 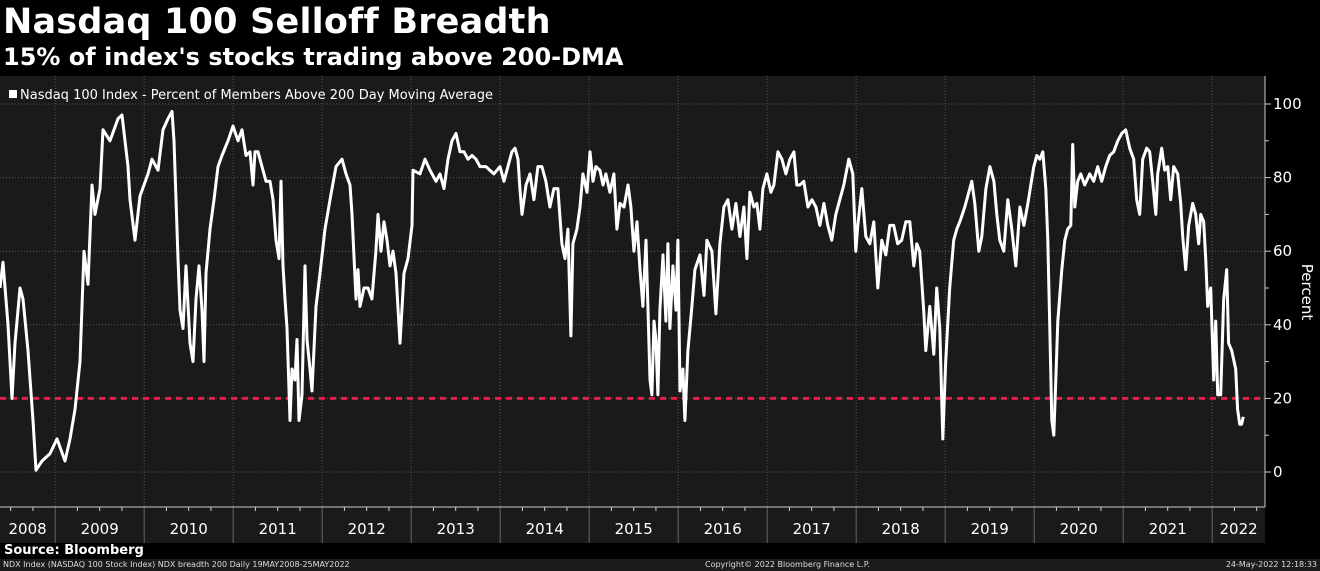 What do you see at coordinates (1168, 529) in the screenshot?
I see `x-tick-label: 2021` at bounding box center [1168, 529].